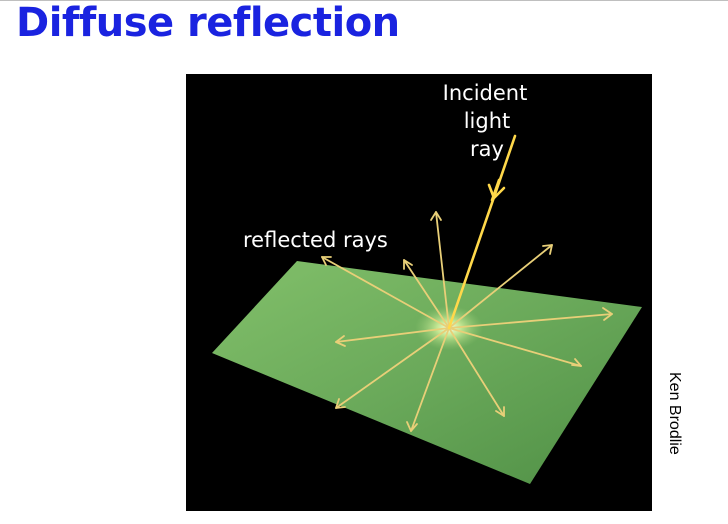 The width and height of the screenshot is (728, 524). What do you see at coordinates (674, 413) in the screenshot?
I see `image-credit: Ken Brodlie` at bounding box center [674, 413].